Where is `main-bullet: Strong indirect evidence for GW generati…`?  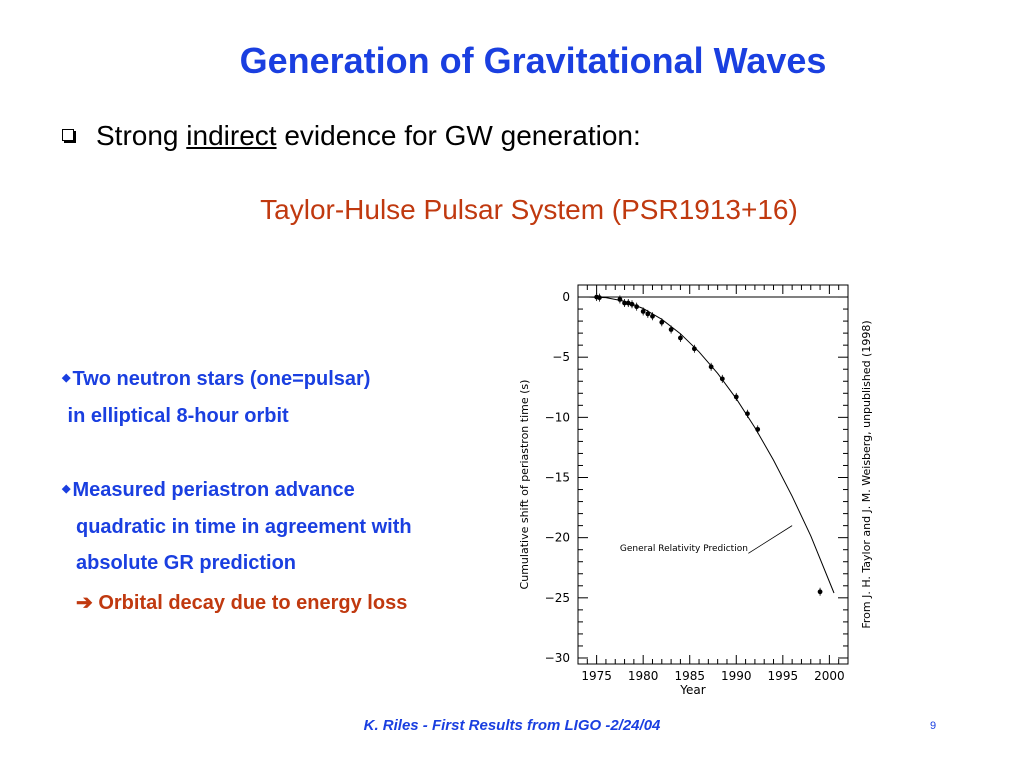
main-bullet: Strong indirect evidence for GW generati… is located at coordinates (351, 136).